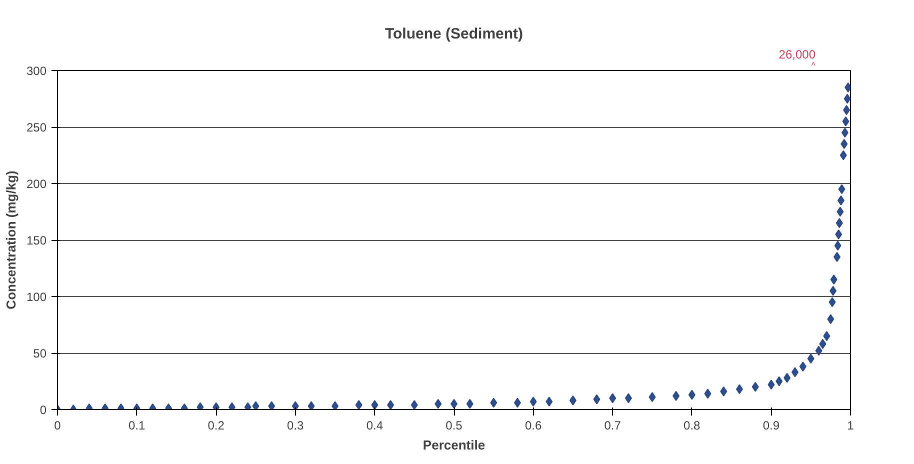 The height and width of the screenshot is (464, 914). Describe the element at coordinates (454, 445) in the screenshot. I see `x-axis-title: Percentile` at that location.